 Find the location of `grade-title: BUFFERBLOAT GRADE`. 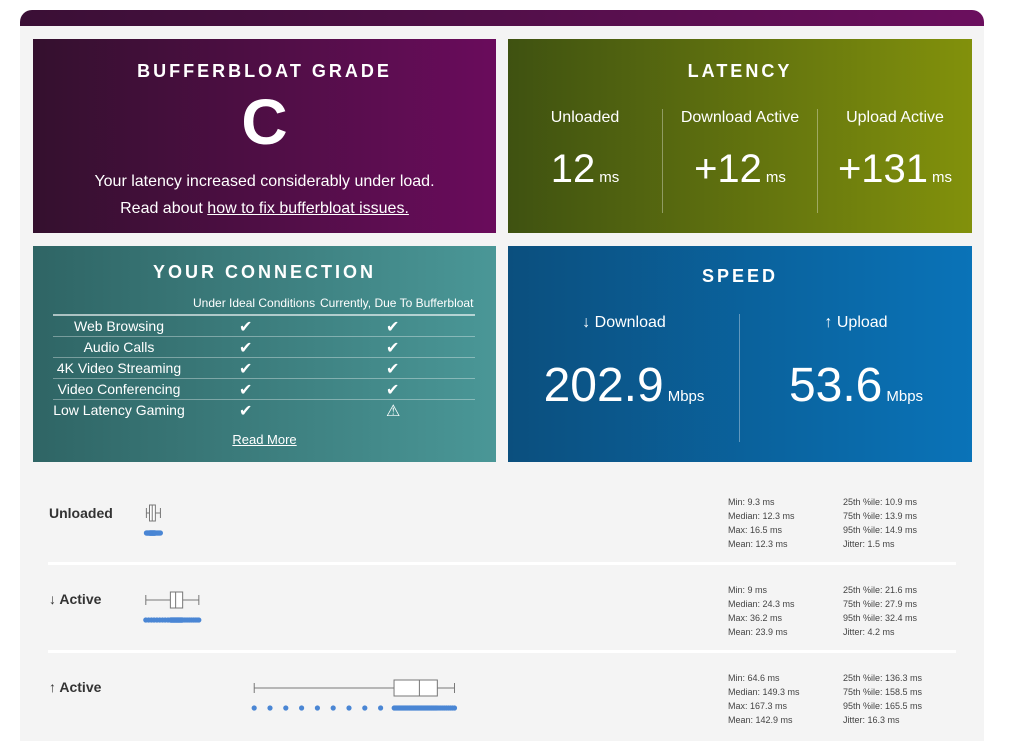

grade-title: BUFFERBLOAT GRADE is located at coordinates (264, 71).